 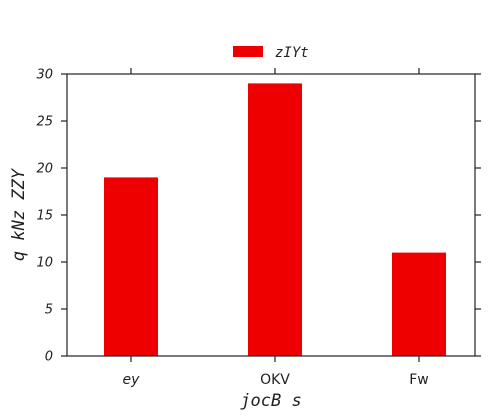 I want to click on bar-okv, so click(x=275, y=220).